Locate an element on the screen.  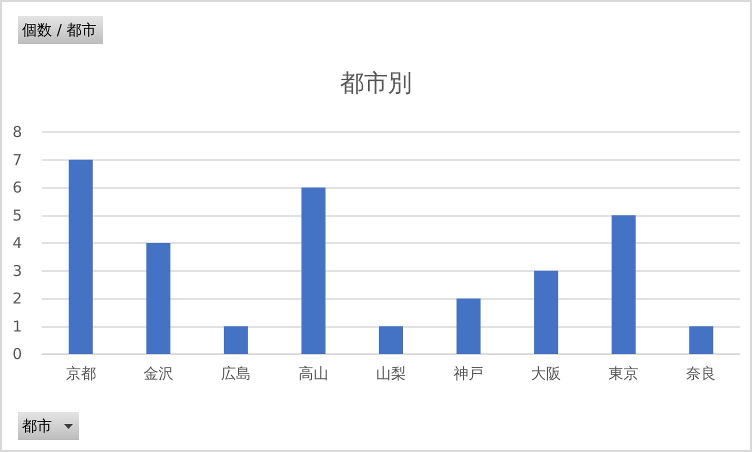
y-tick-label: 0 is located at coordinates (17, 354).